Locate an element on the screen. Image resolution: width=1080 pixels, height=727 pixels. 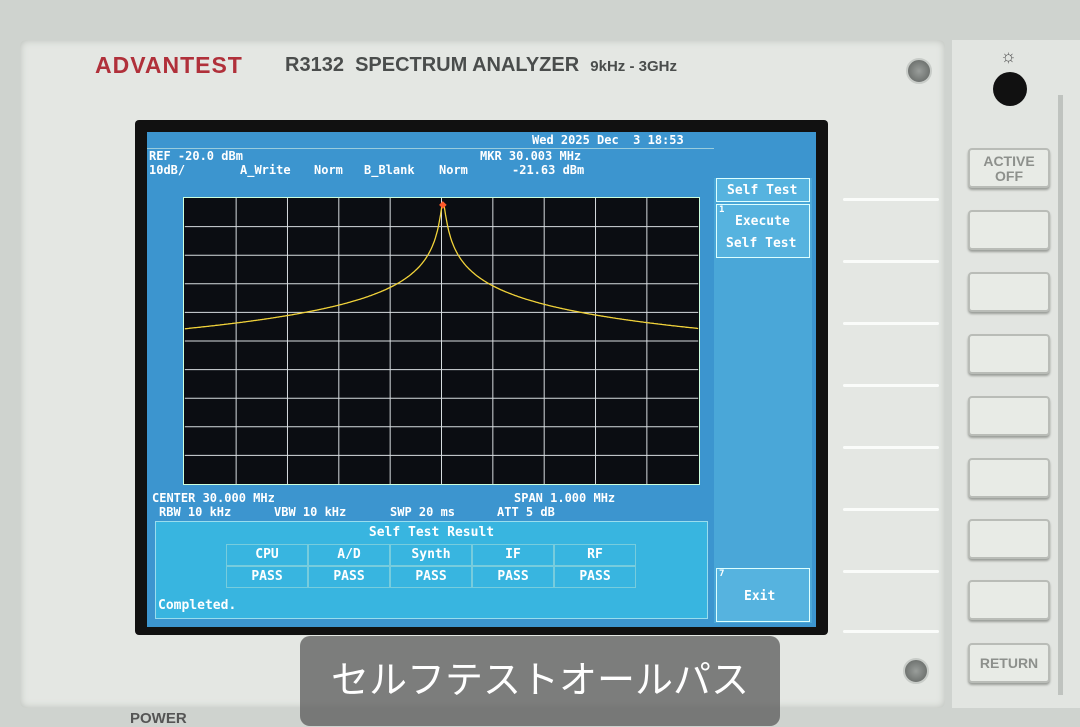
trace-a-mode: Norm is located at coordinates (328, 170).